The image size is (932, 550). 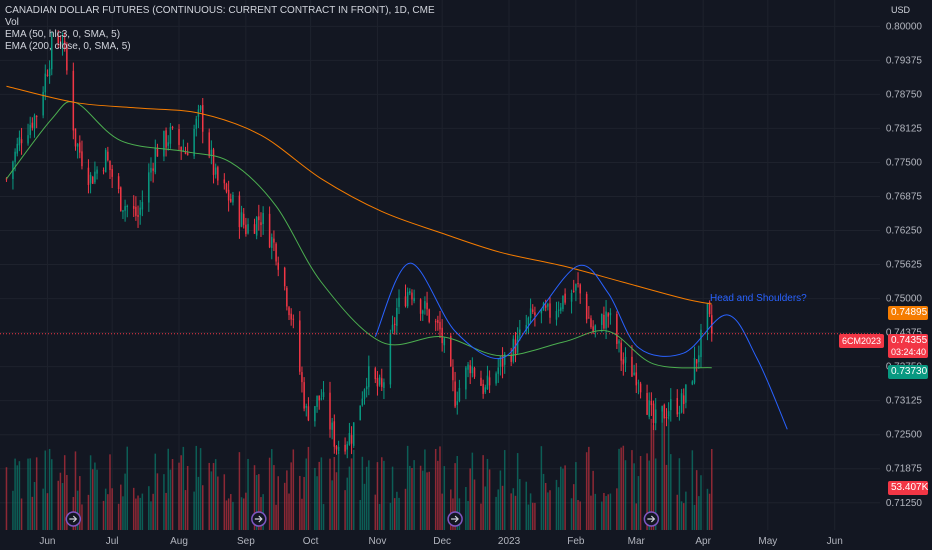 I want to click on pattern-curve, so click(x=581, y=346).